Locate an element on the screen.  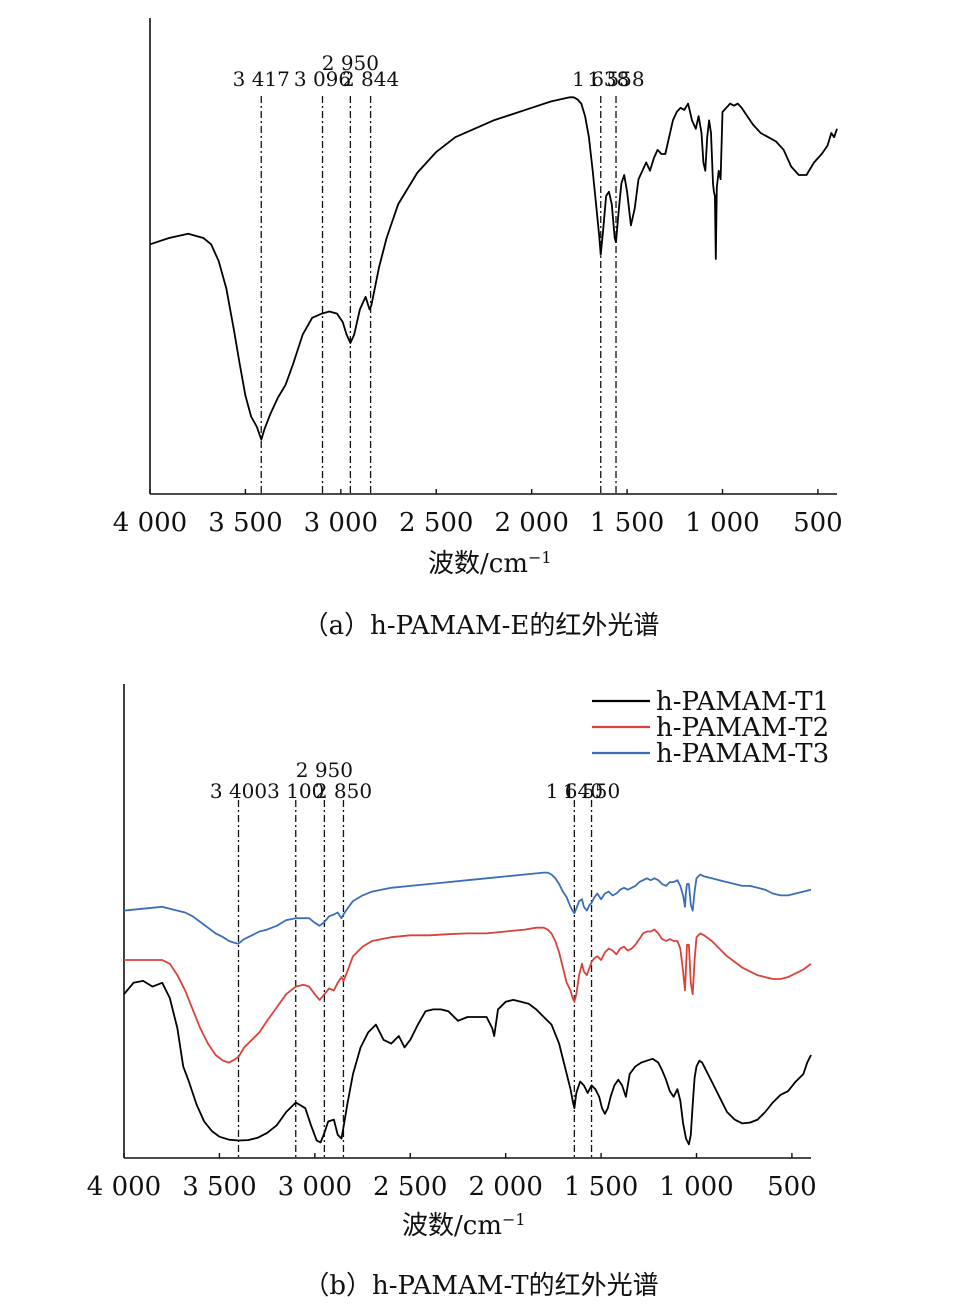
panel-a-peak-label: 3 096 is located at coordinates (322, 79).